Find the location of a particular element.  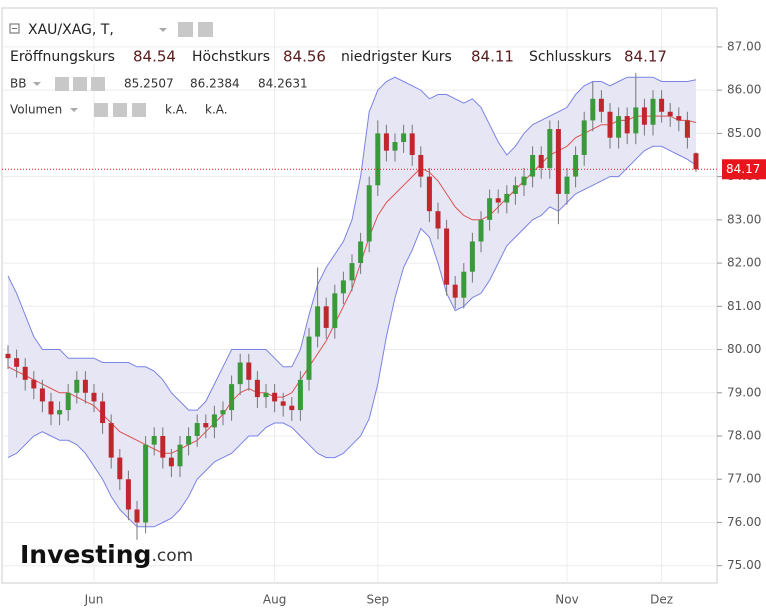

y-tick-label: 82.00 is located at coordinates (744, 263).